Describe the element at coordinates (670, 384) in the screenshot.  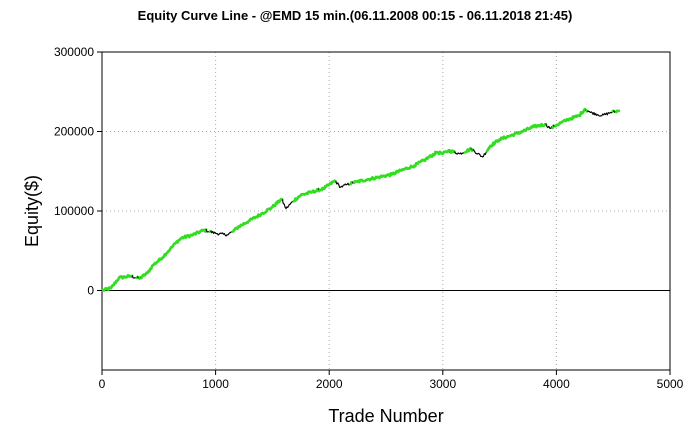
I see `x-tick-label: 5000` at that location.